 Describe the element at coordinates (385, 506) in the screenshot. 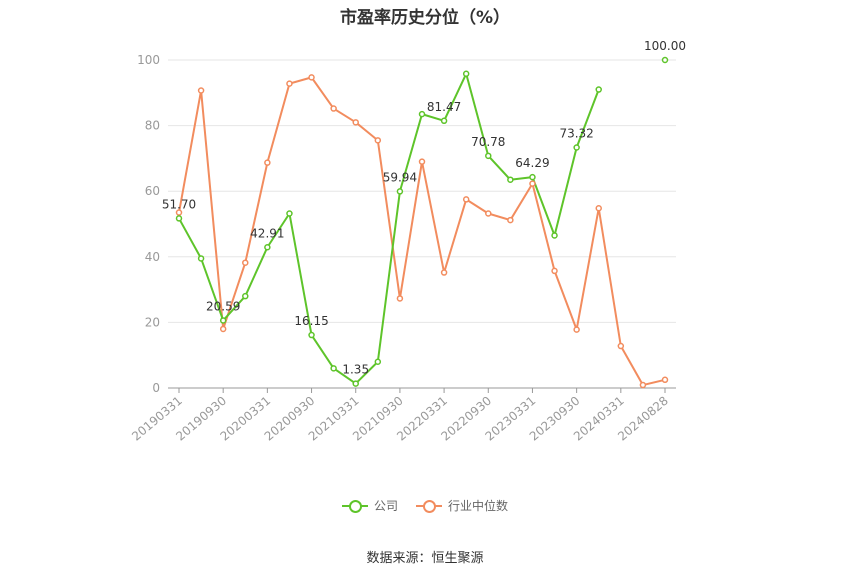

I see `legend-label-company: 公司` at that location.